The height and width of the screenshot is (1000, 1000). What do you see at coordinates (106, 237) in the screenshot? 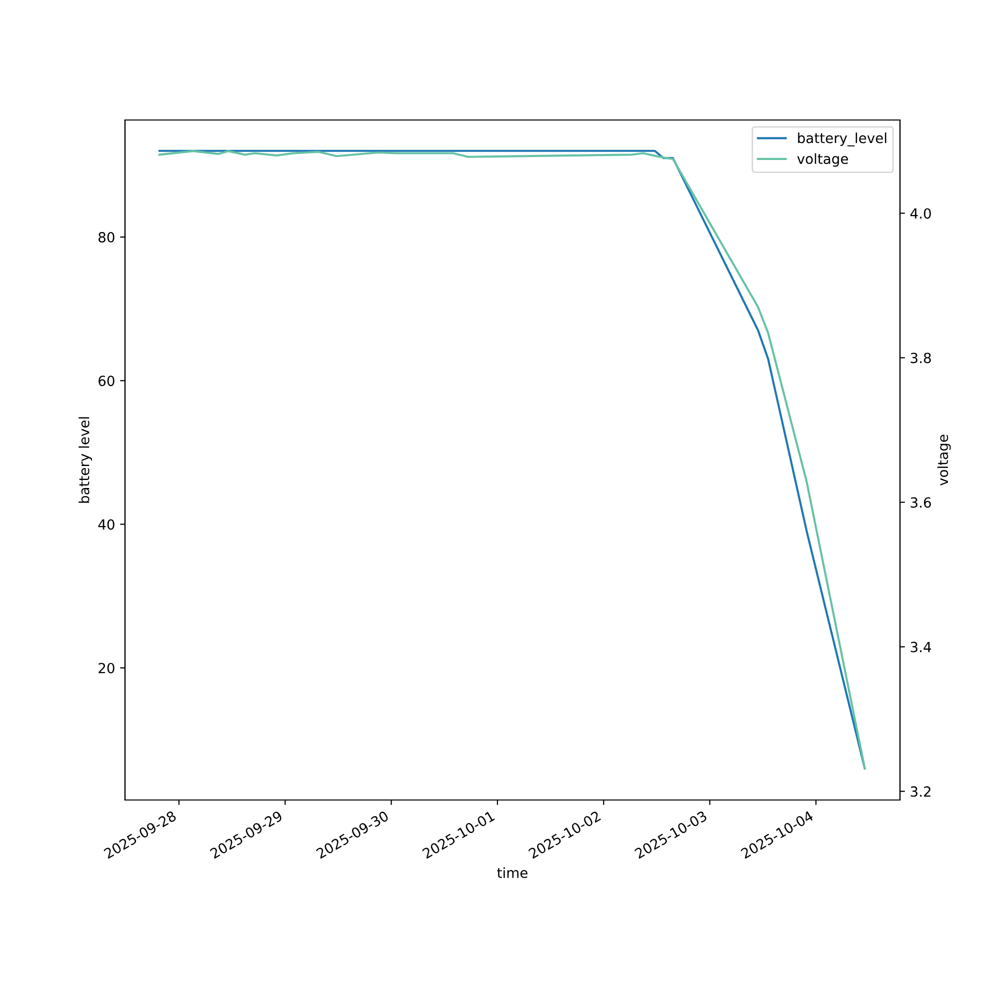
I see `y-tick-label: 80` at bounding box center [106, 237].